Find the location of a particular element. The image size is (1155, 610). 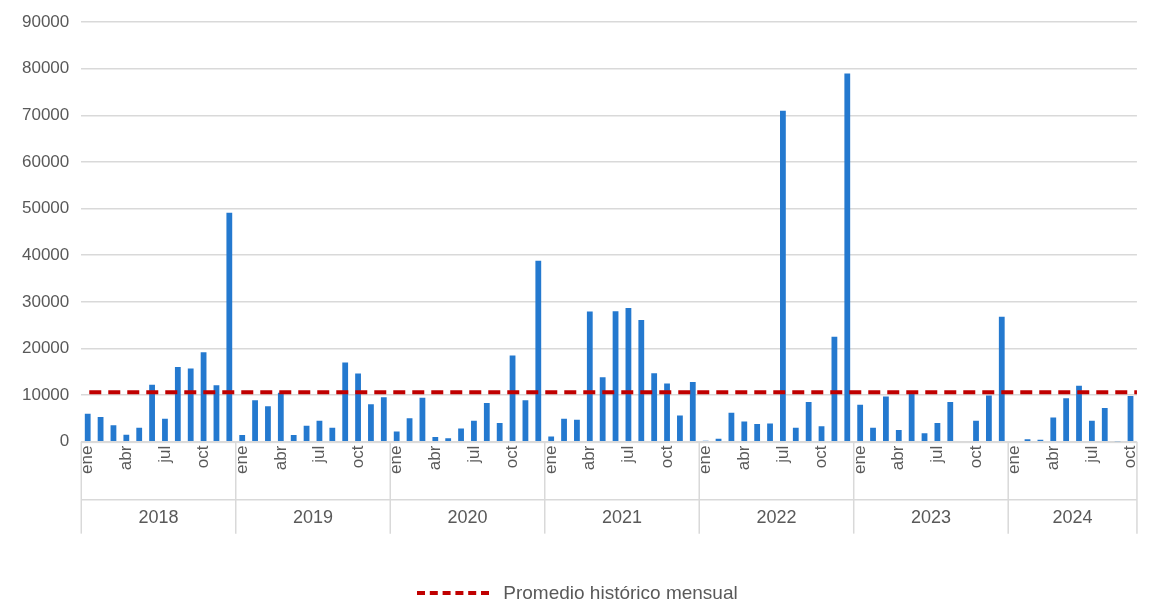

y-tick-label: 90000 is located at coordinates (45, 21).